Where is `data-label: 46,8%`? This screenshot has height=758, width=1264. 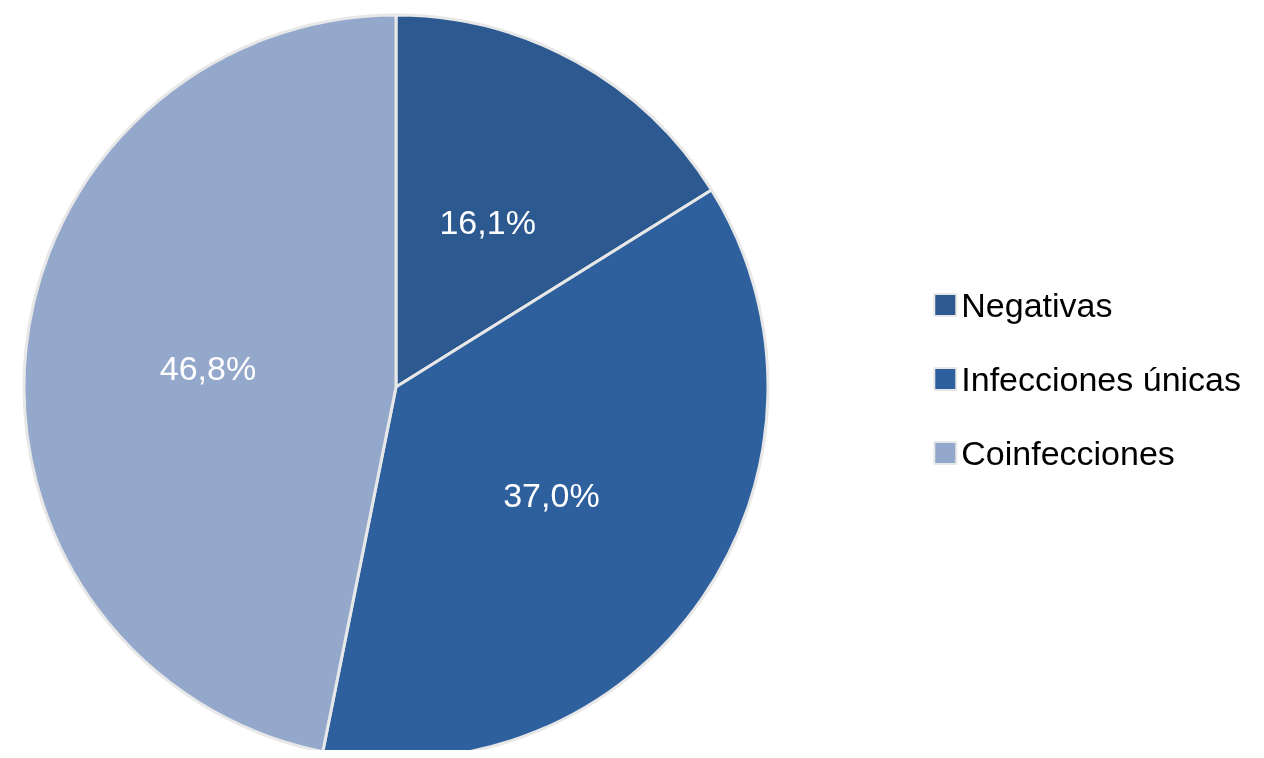 data-label: 46,8% is located at coordinates (208, 368).